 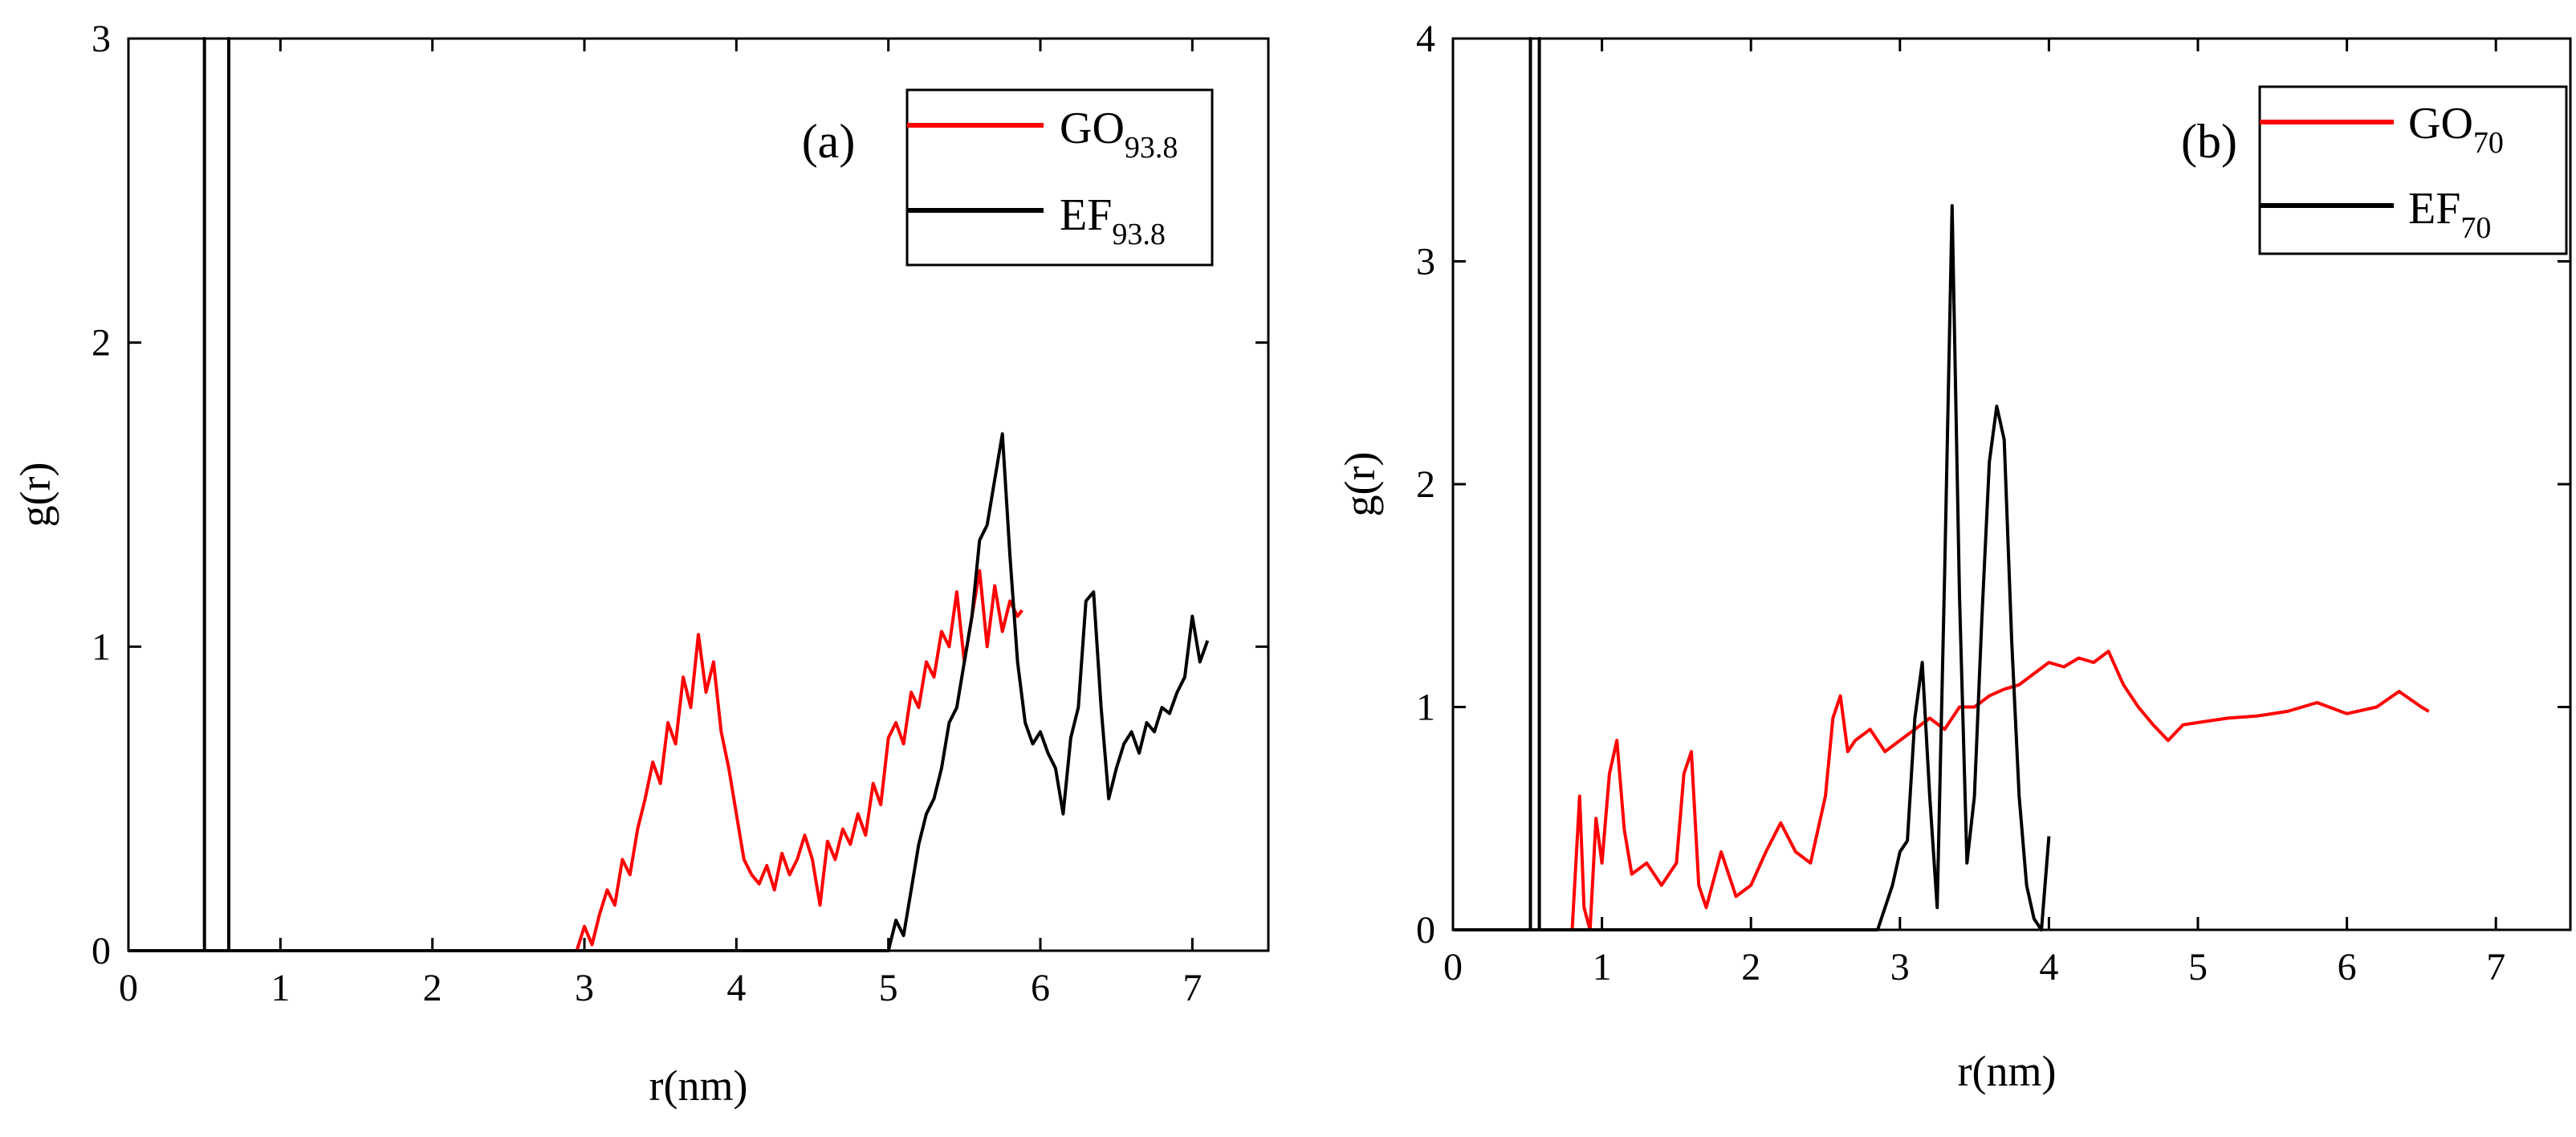 What do you see at coordinates (829, 141) in the screenshot?
I see `panel-a-label: (a)` at bounding box center [829, 141].